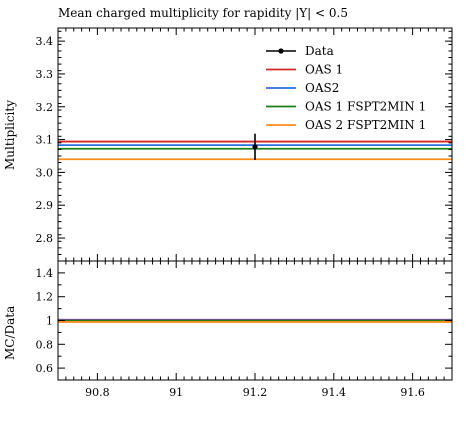 This screenshot has width=467, height=421. Describe the element at coordinates (45, 205) in the screenshot. I see `main-y-tick-label: 2.9` at that location.